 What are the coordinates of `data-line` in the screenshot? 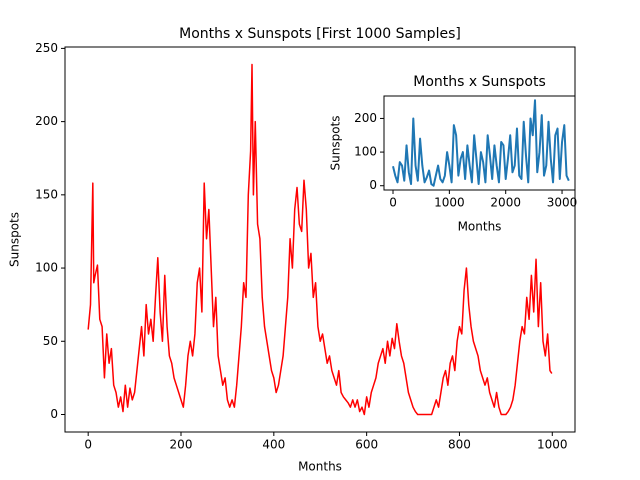 It's located at (481, 143).